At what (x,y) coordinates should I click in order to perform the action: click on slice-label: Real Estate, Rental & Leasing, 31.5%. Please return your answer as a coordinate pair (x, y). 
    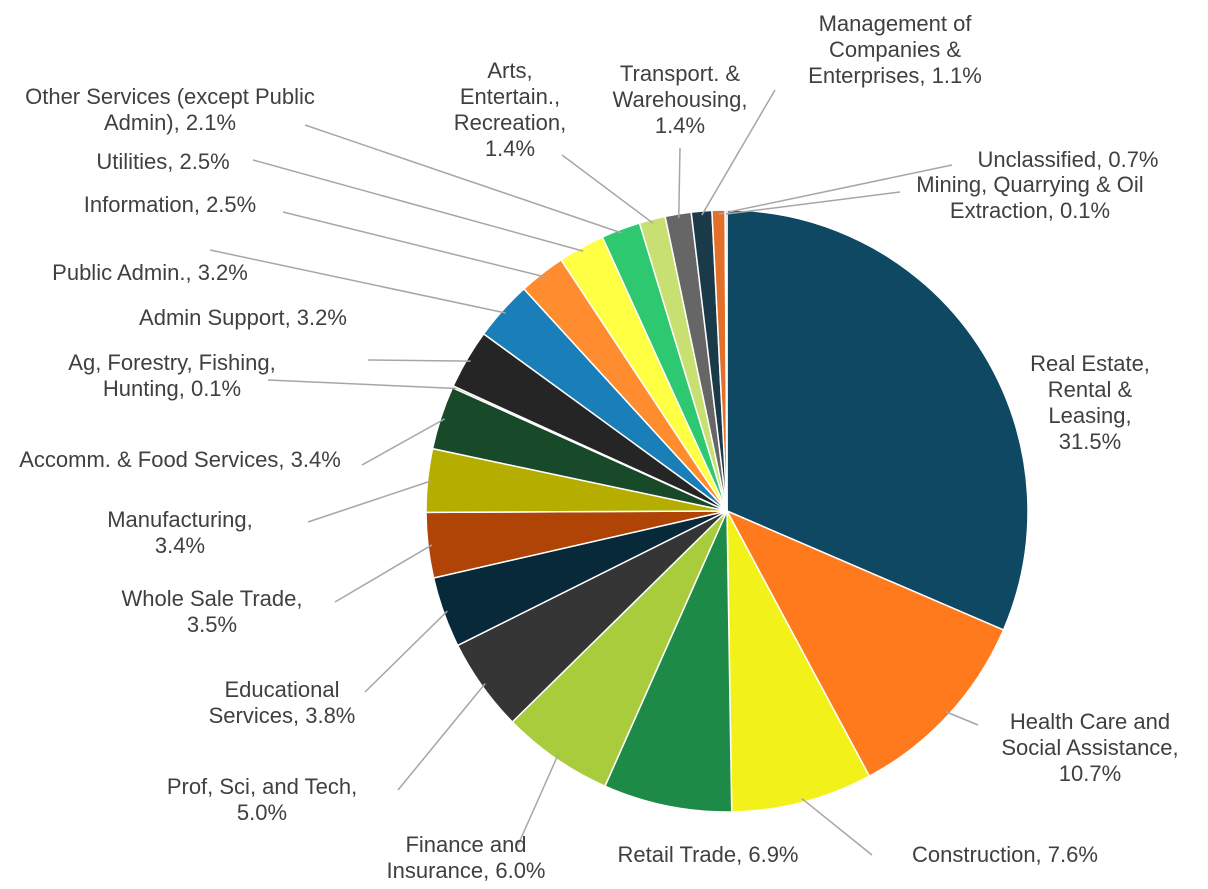
    Looking at the image, I should click on (1090, 403).